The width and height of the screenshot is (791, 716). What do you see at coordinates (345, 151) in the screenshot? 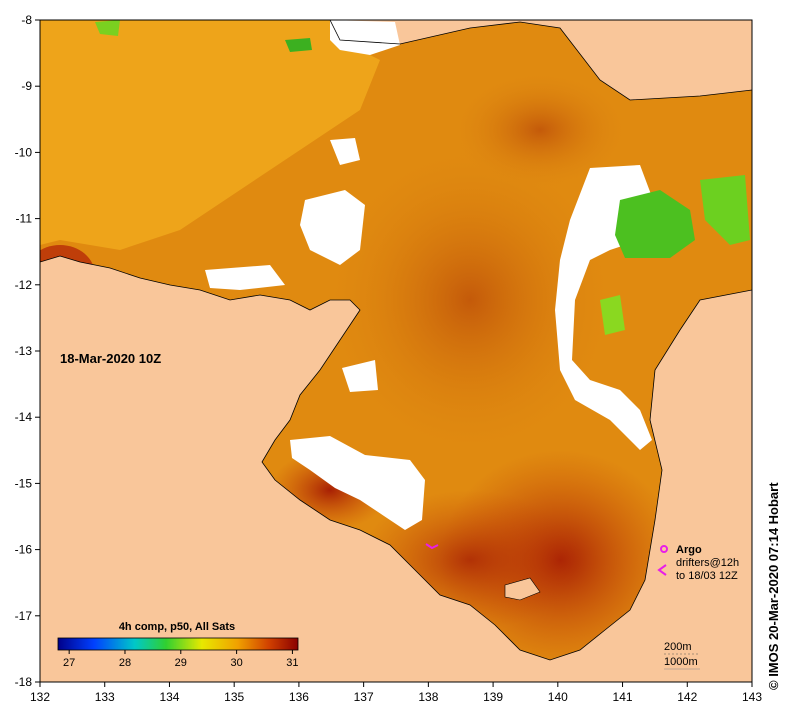
I see `cloud-patch-small` at bounding box center [345, 151].